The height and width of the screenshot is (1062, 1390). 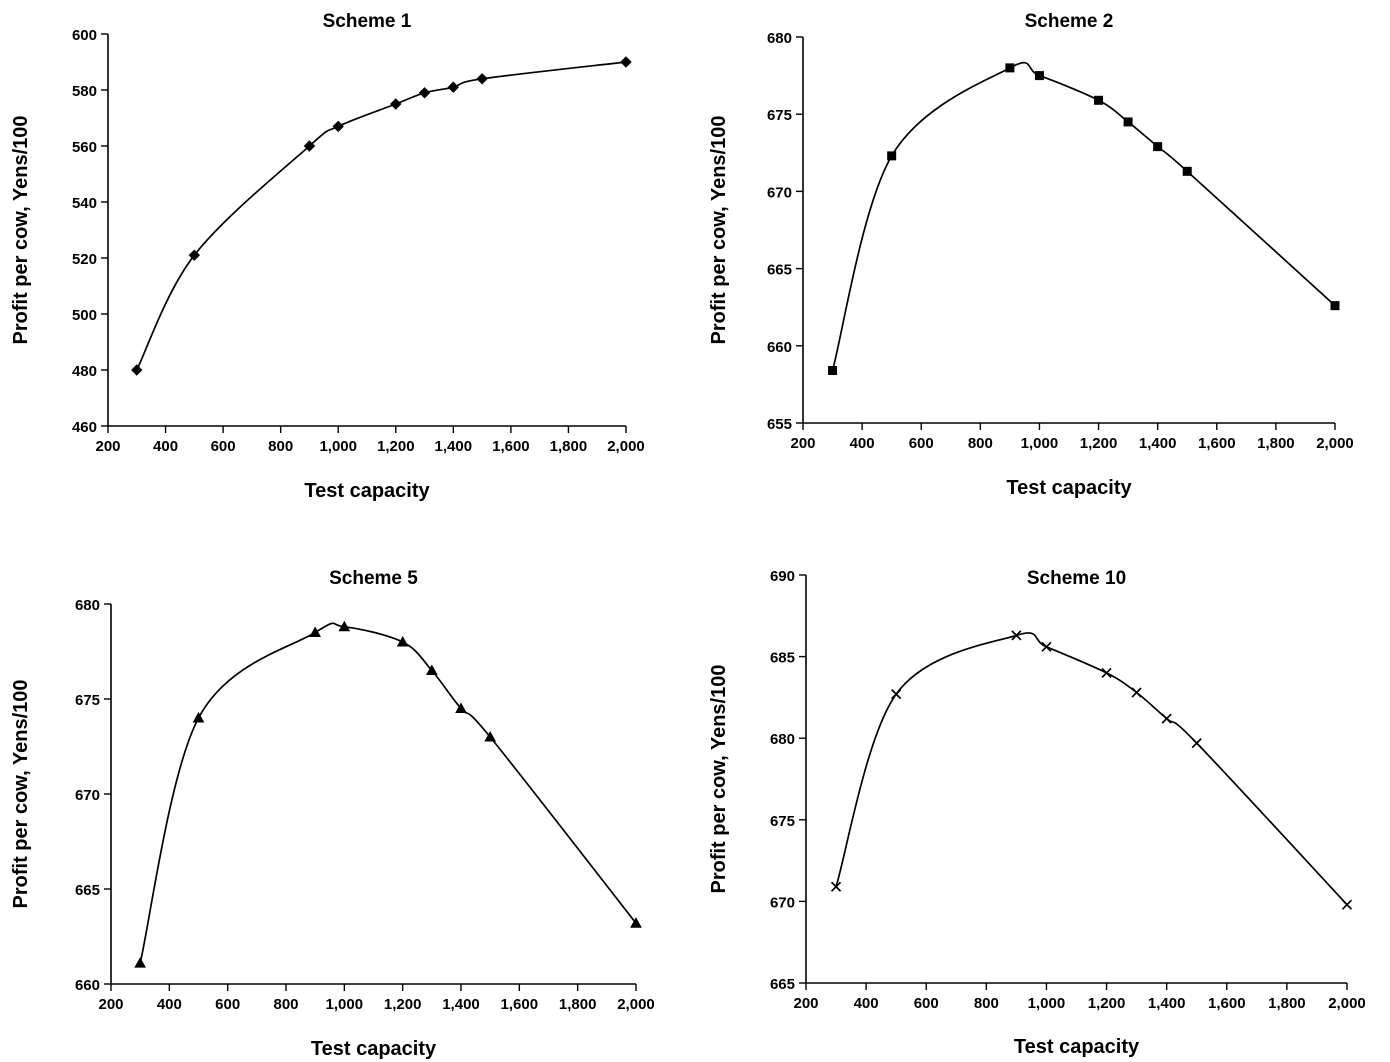 What do you see at coordinates (367, 21) in the screenshot?
I see `chart-title: Scheme 1` at bounding box center [367, 21].